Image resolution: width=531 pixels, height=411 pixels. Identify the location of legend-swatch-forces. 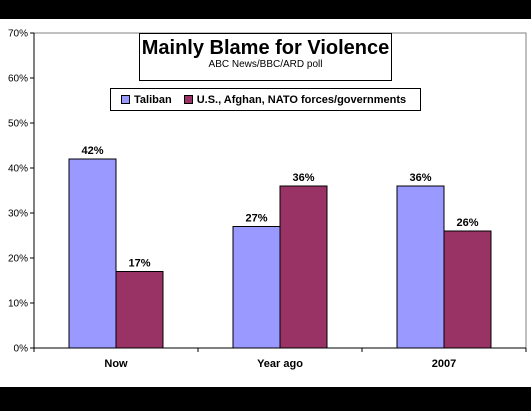
(188, 99).